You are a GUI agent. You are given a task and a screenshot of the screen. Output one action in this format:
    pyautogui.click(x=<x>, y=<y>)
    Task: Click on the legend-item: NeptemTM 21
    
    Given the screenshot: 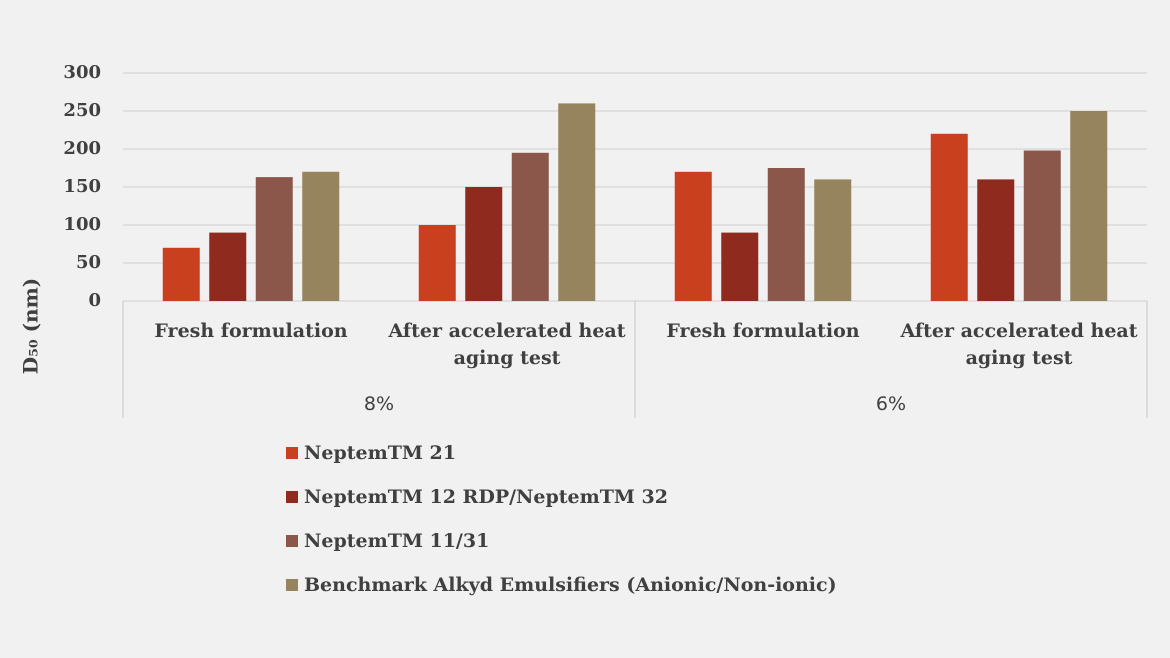 What is the action you would take?
    pyautogui.click(x=371, y=453)
    